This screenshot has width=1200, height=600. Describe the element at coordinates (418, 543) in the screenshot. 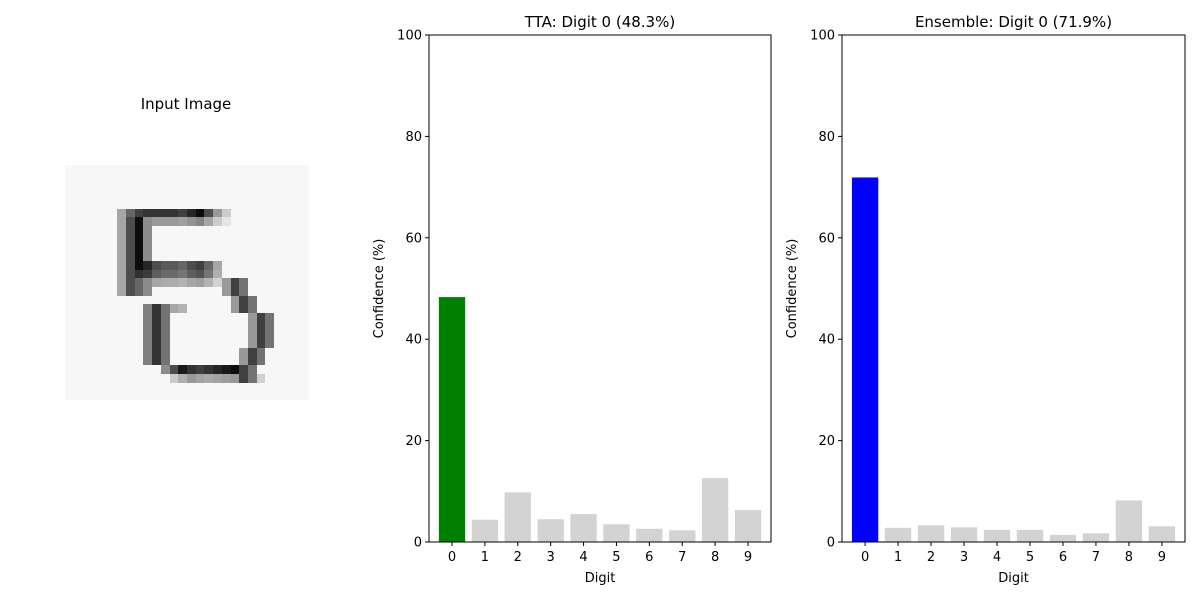

I see `chart1-ytick-label-0: 0` at that location.